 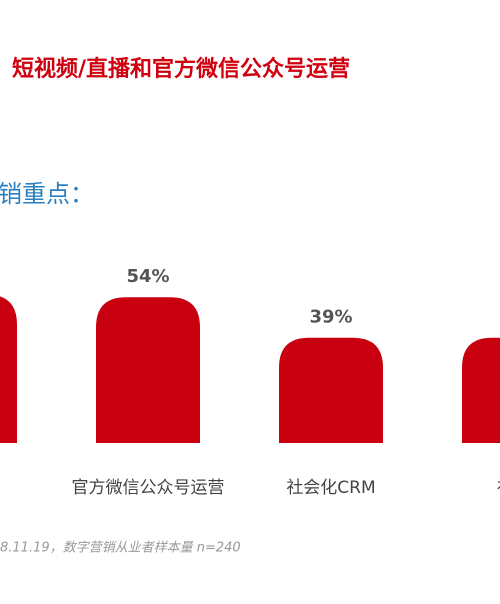 What do you see at coordinates (498, 488) in the screenshot?
I see `x-tick-label: 社会` at bounding box center [498, 488].